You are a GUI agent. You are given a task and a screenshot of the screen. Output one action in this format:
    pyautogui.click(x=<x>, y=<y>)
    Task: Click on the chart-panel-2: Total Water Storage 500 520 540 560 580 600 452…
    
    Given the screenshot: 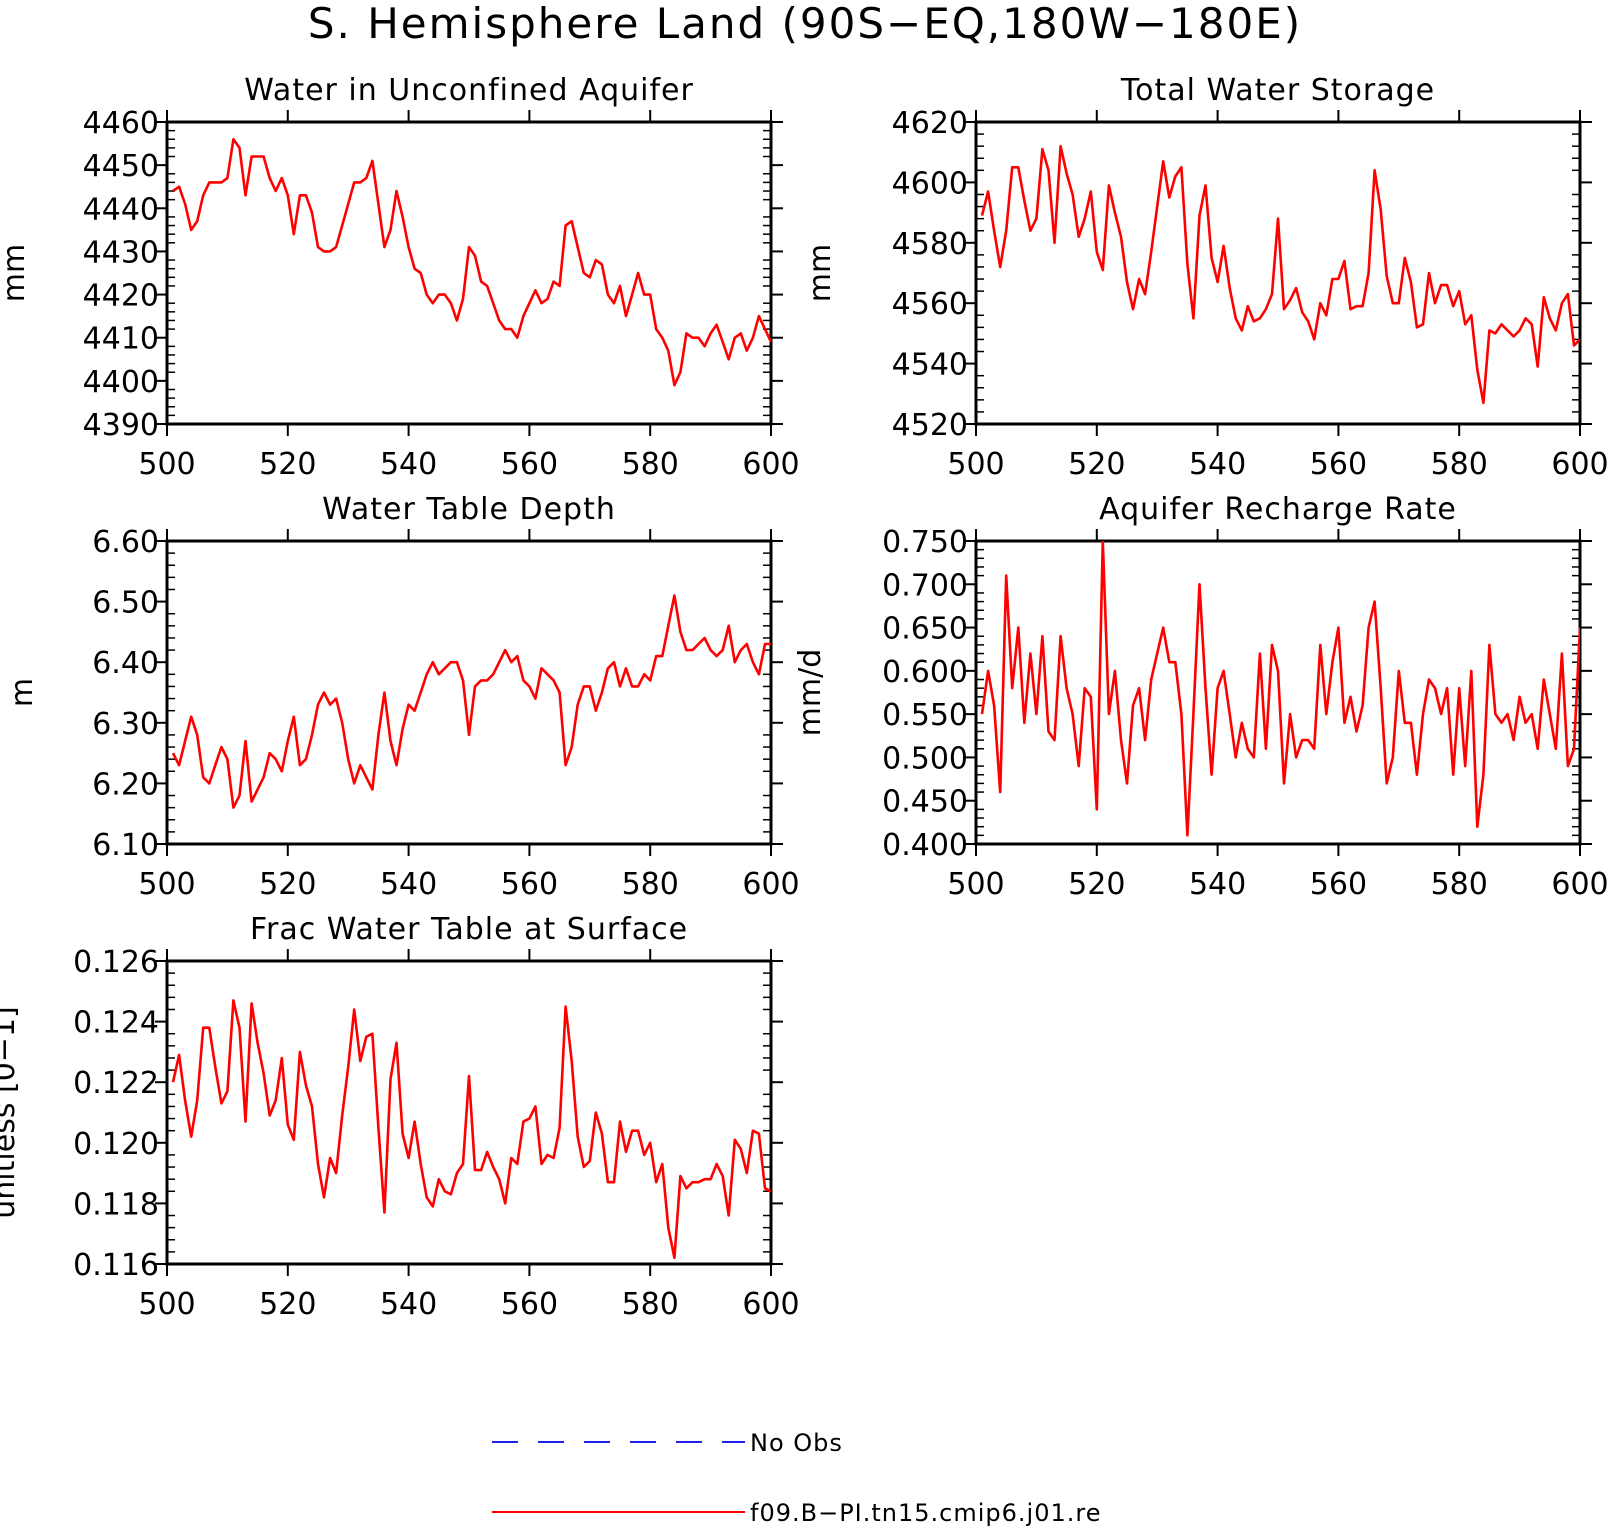 What is the action you would take?
    pyautogui.click(x=1206, y=277)
    